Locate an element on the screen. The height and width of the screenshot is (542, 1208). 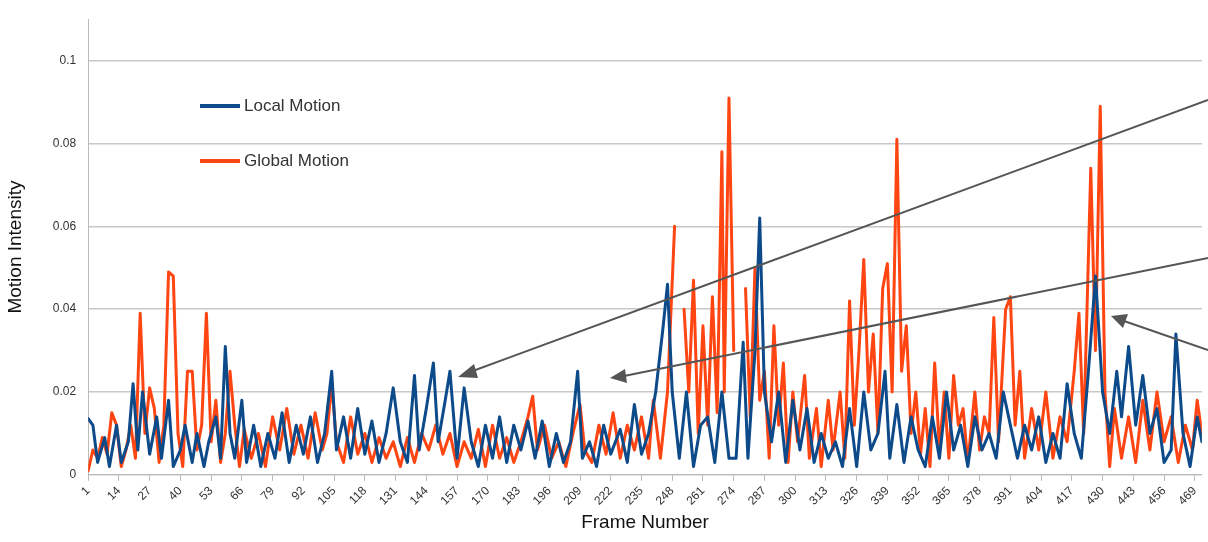
x-axis-title: Frame Number is located at coordinates (645, 521).